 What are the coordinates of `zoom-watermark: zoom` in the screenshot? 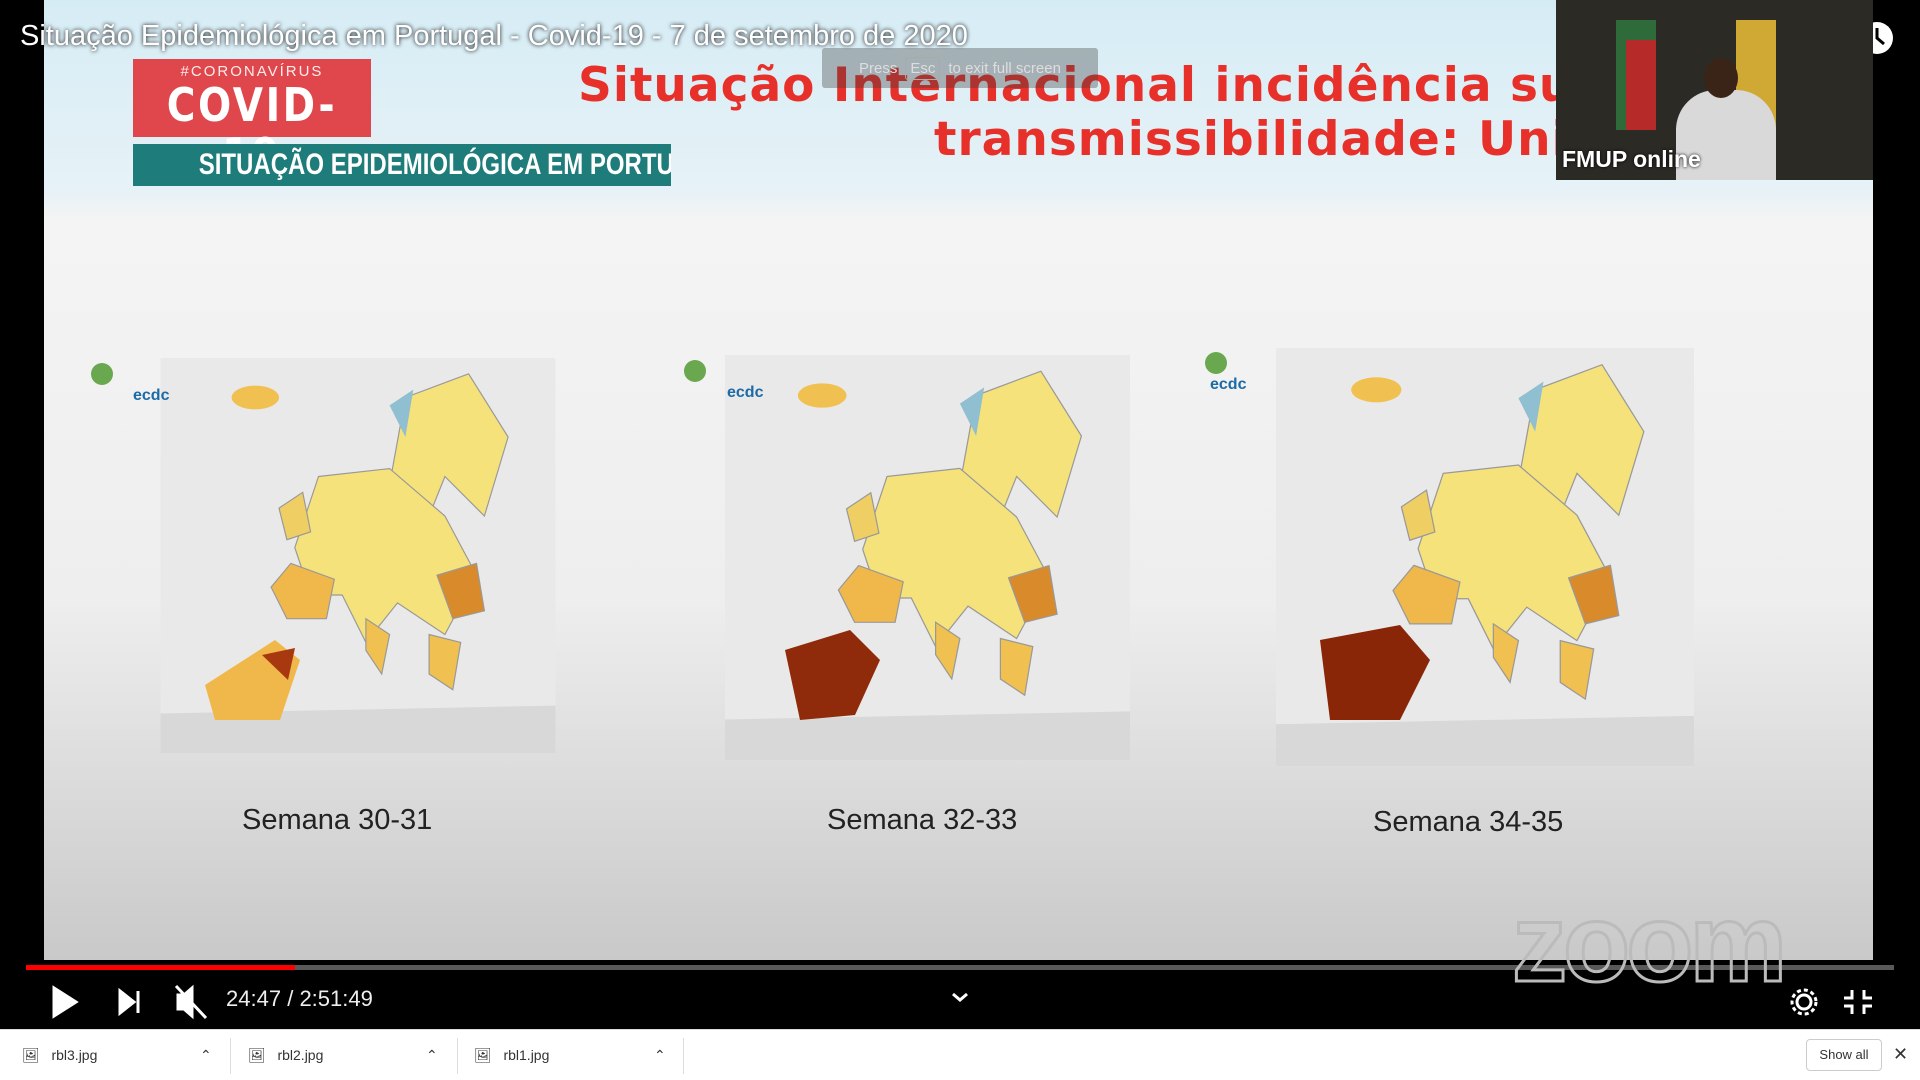 It's located at (1649, 944).